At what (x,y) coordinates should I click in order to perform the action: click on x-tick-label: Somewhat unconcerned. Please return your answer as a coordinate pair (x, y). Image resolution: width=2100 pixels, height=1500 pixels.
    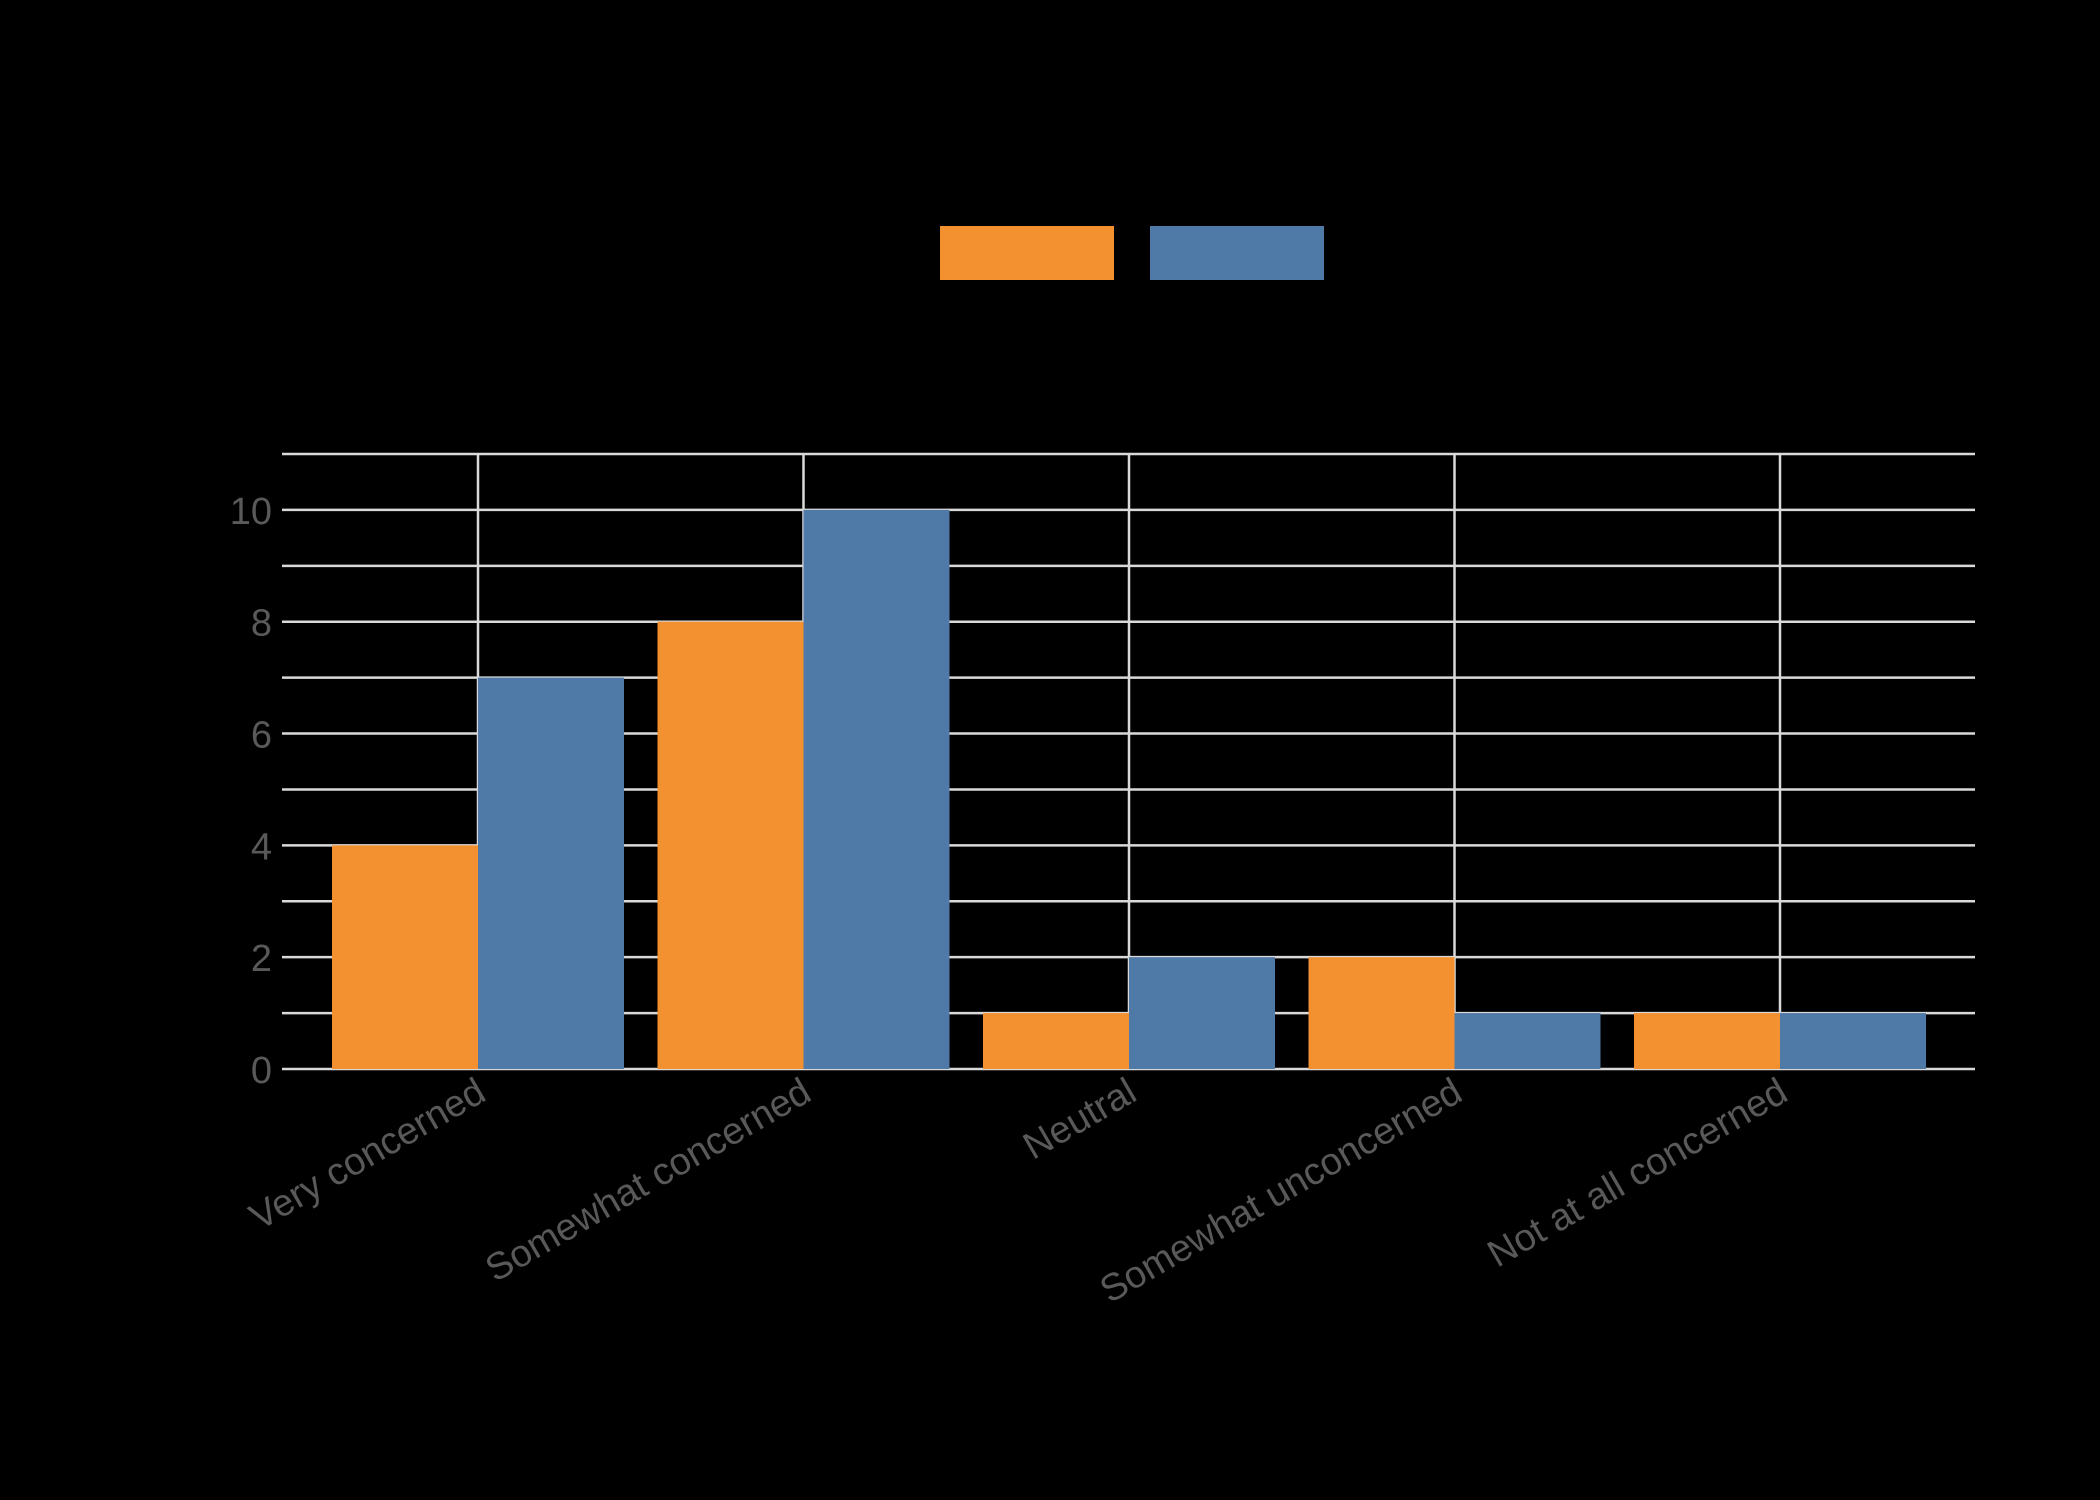
    Looking at the image, I should click on (1281, 1190).